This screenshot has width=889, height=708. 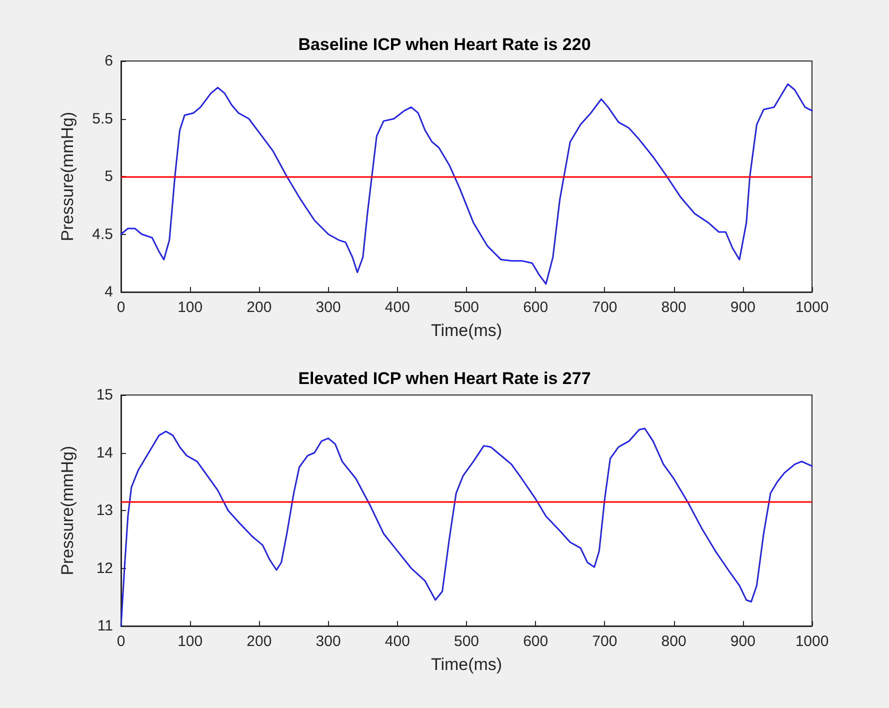 I want to click on y-tick-label: 11, so click(x=105, y=626).